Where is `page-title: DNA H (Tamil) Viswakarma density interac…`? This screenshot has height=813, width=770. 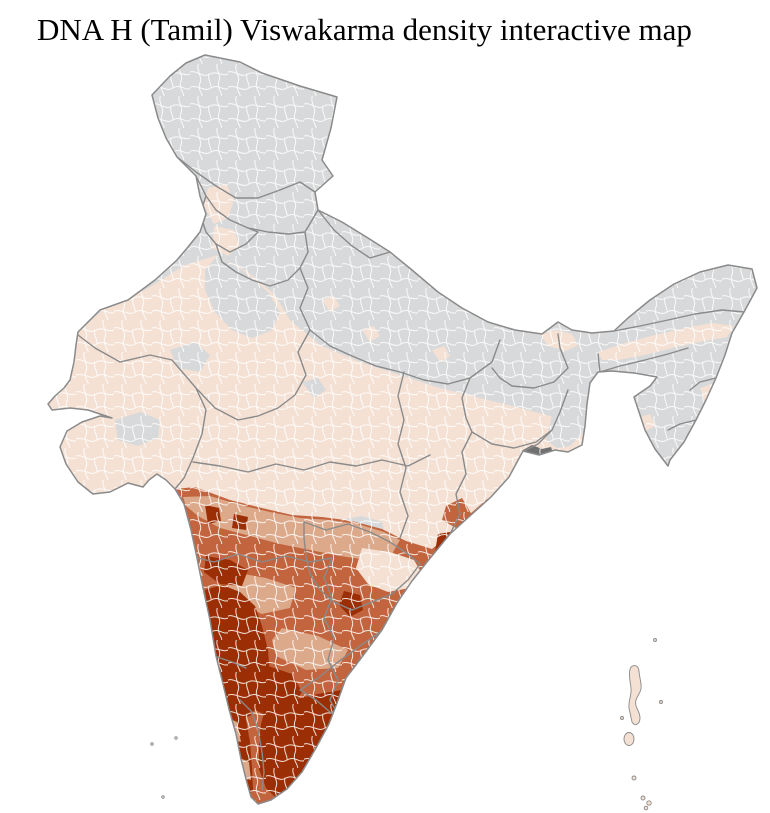
page-title: DNA H (Tamil) Viswakarma density interac… is located at coordinates (364, 29).